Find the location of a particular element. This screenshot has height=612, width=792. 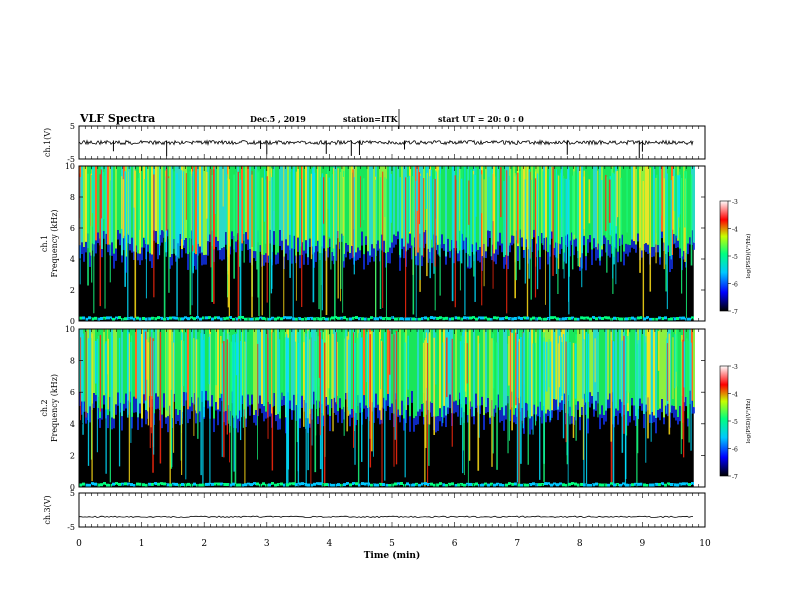

y-axis-label: ch.3(V) is located at coordinates (47, 509).